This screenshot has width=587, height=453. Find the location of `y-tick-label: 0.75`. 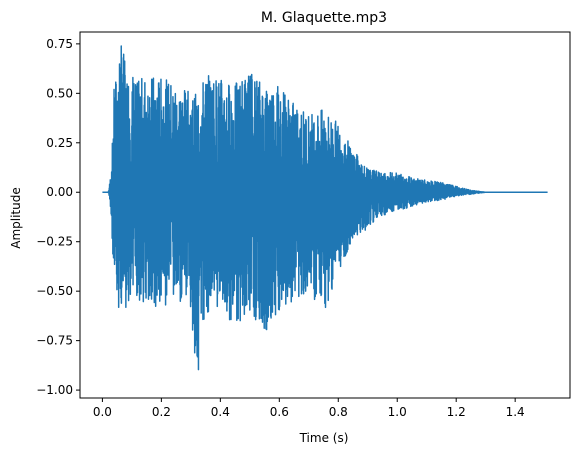

y-tick-label: 0.75 is located at coordinates (59, 44).